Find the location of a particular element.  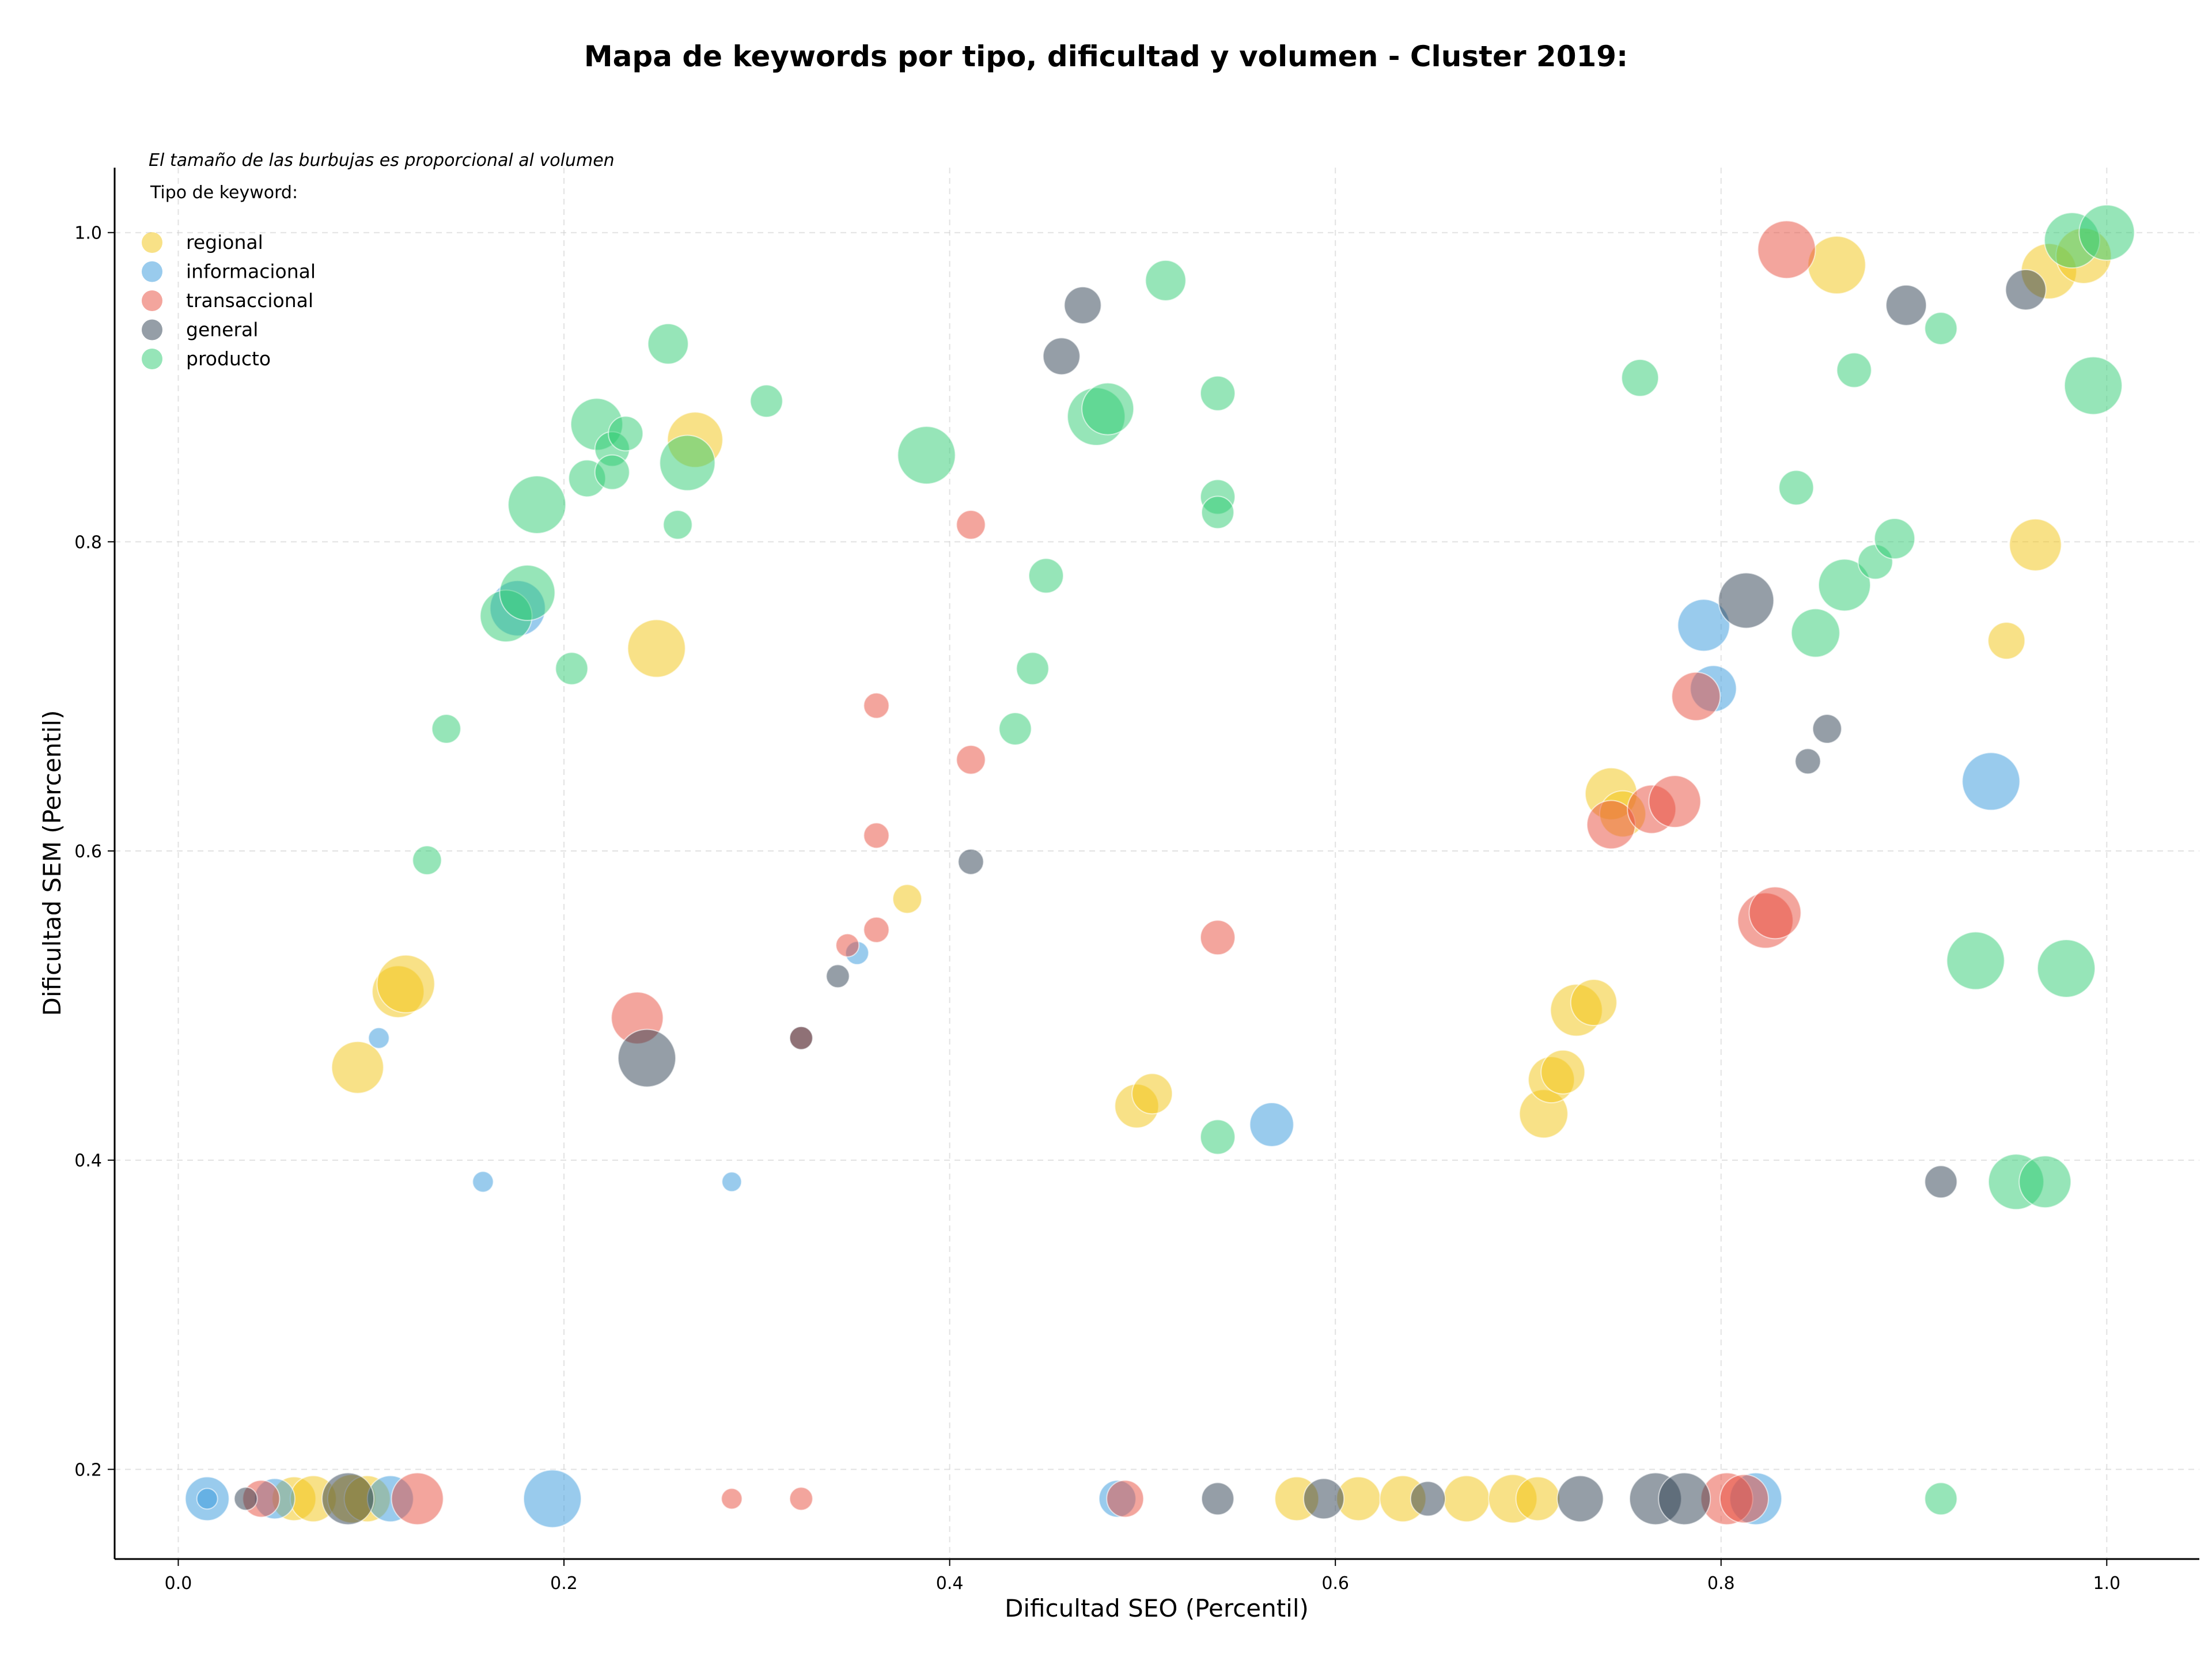

x-tick-label: 0.8 is located at coordinates (1721, 1583).